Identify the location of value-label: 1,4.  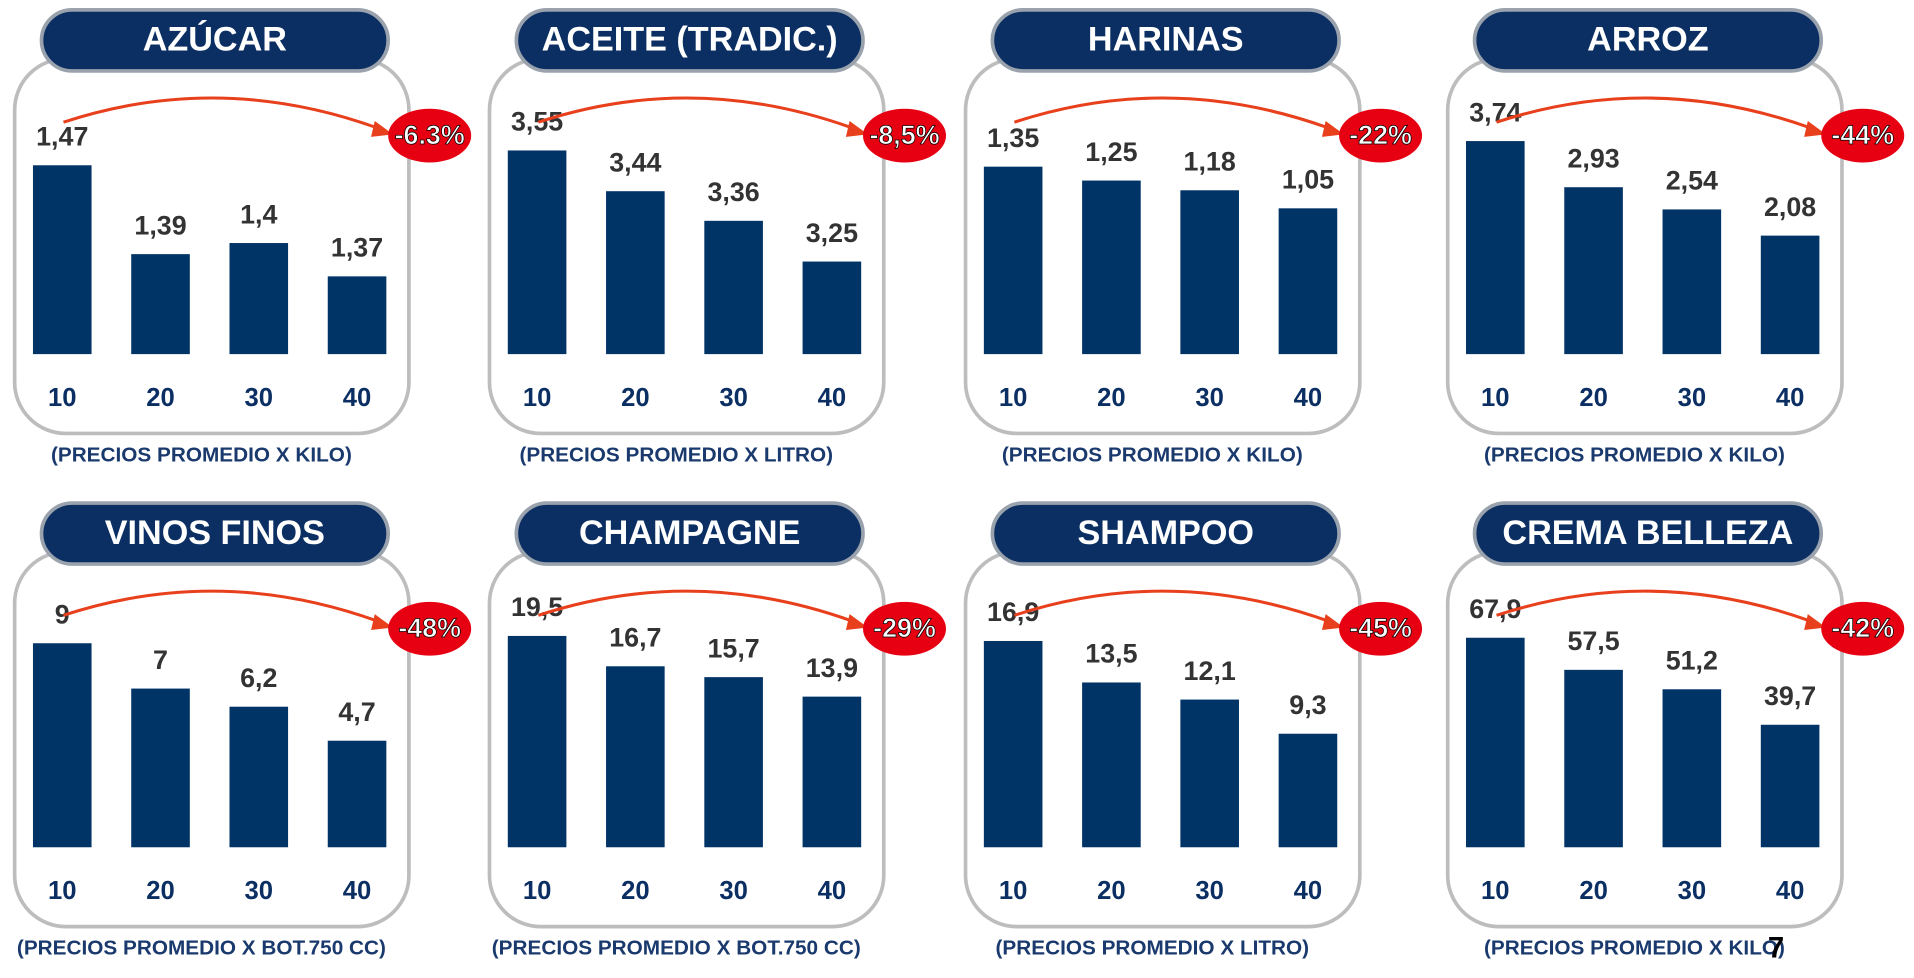
(258, 214).